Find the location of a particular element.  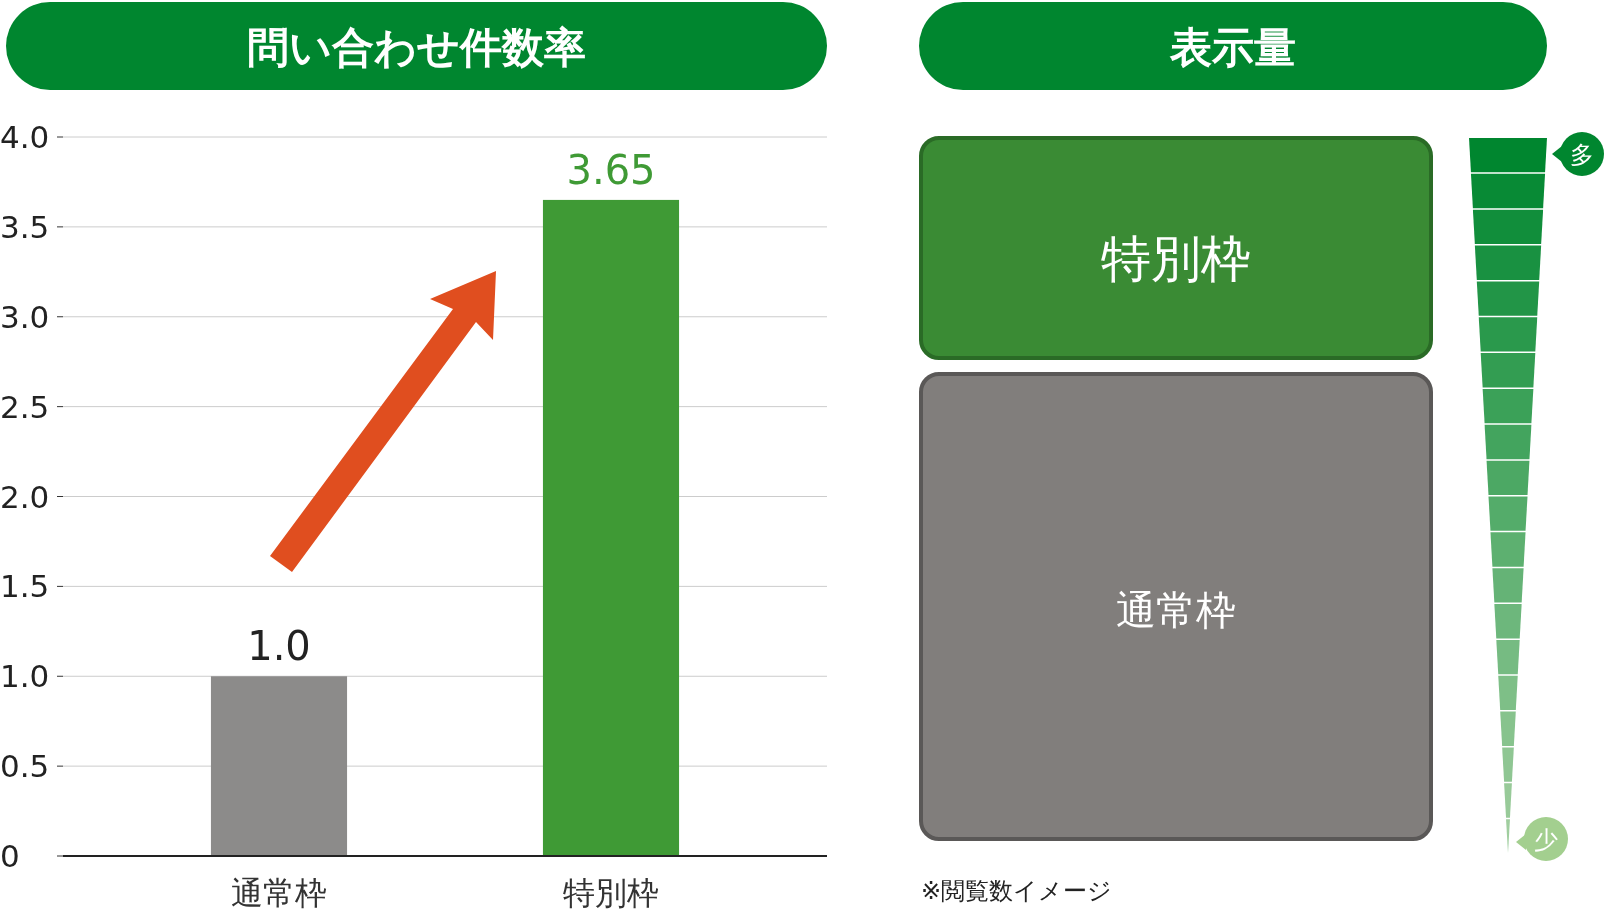

y-tick-label: 1.0 is located at coordinates (25, 676).